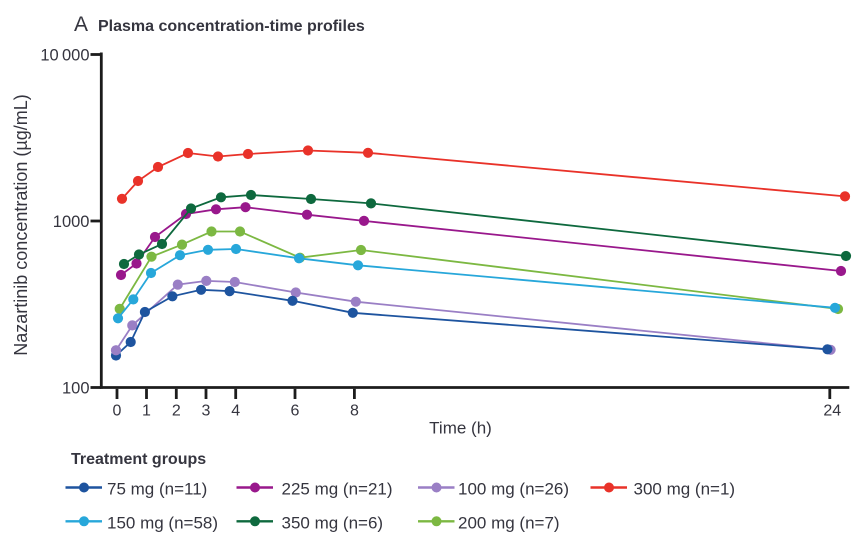 The width and height of the screenshot is (863, 545). I want to click on svg-text: 2, so click(176, 411).